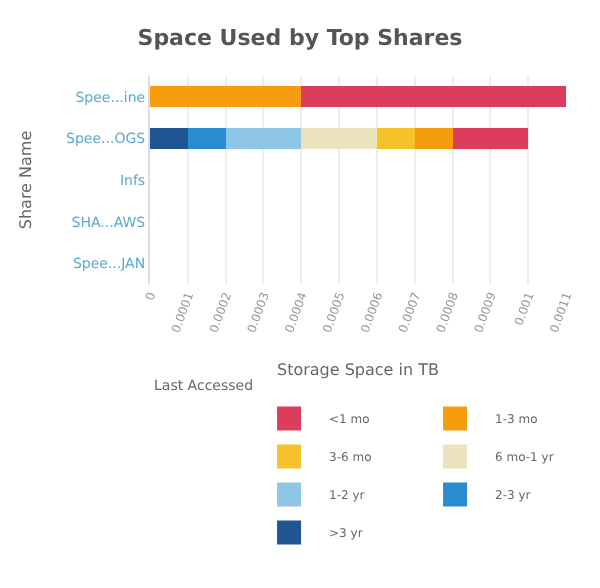 The width and height of the screenshot is (600, 588). I want to click on y-axis-title: Share Name, so click(26, 180).